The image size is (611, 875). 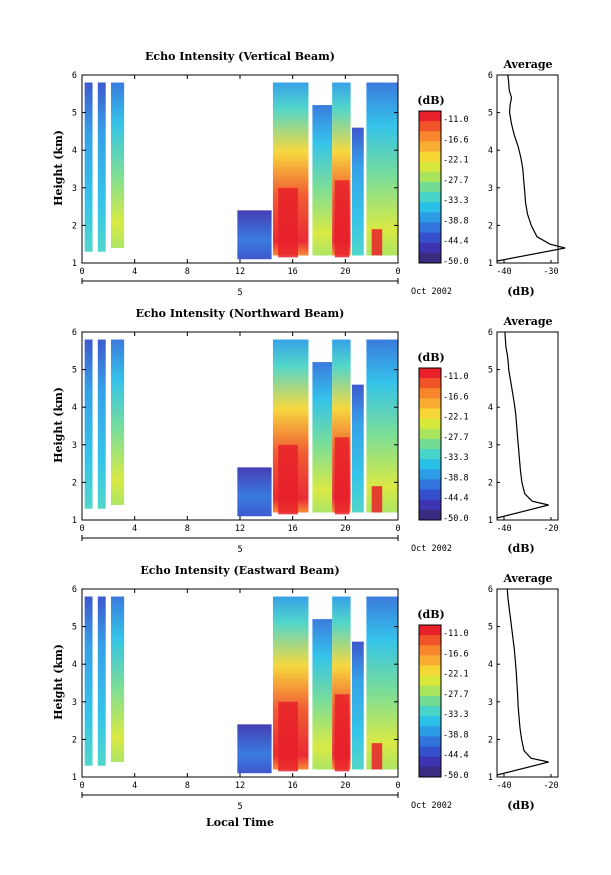 I want to click on panel-title: Echo Intensity (Northward Beam), so click(x=240, y=313).